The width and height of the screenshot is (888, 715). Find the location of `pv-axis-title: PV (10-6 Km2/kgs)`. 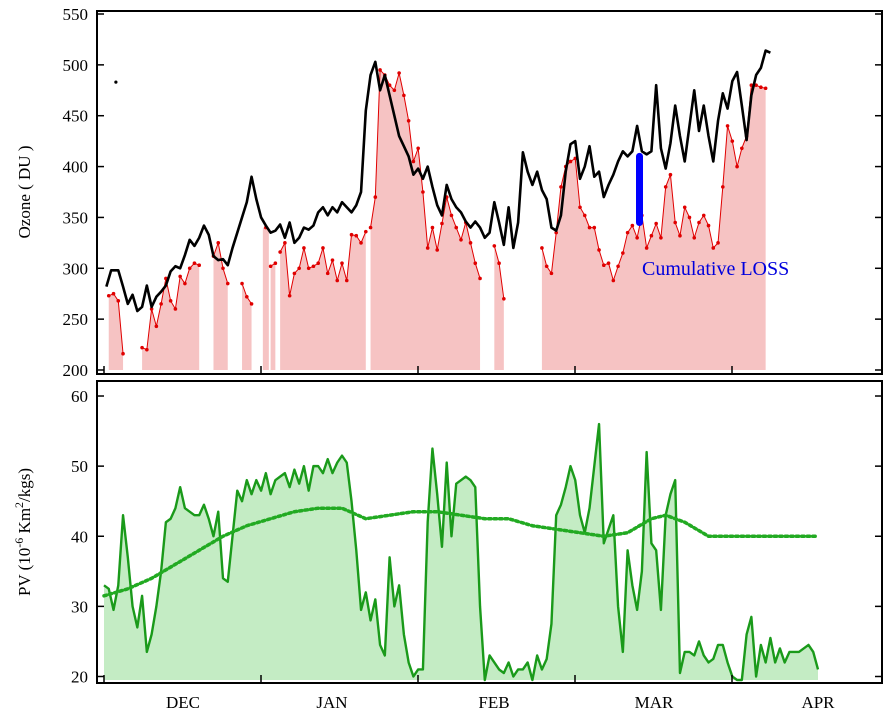

pv-axis-title: PV (10-6 Km2/kgs) is located at coordinates (23, 532).